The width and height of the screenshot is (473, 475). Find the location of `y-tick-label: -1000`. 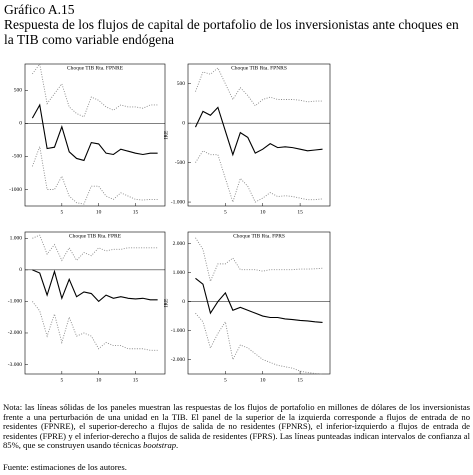

y-tick-label: -1000 is located at coordinates (15, 190).